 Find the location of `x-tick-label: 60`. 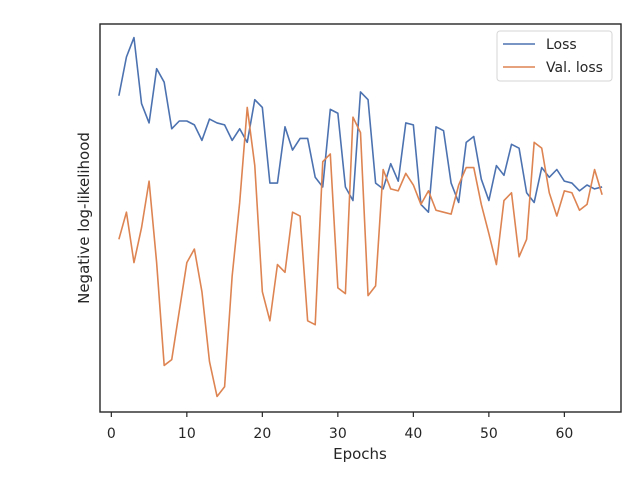

x-tick-label: 60 is located at coordinates (564, 434).